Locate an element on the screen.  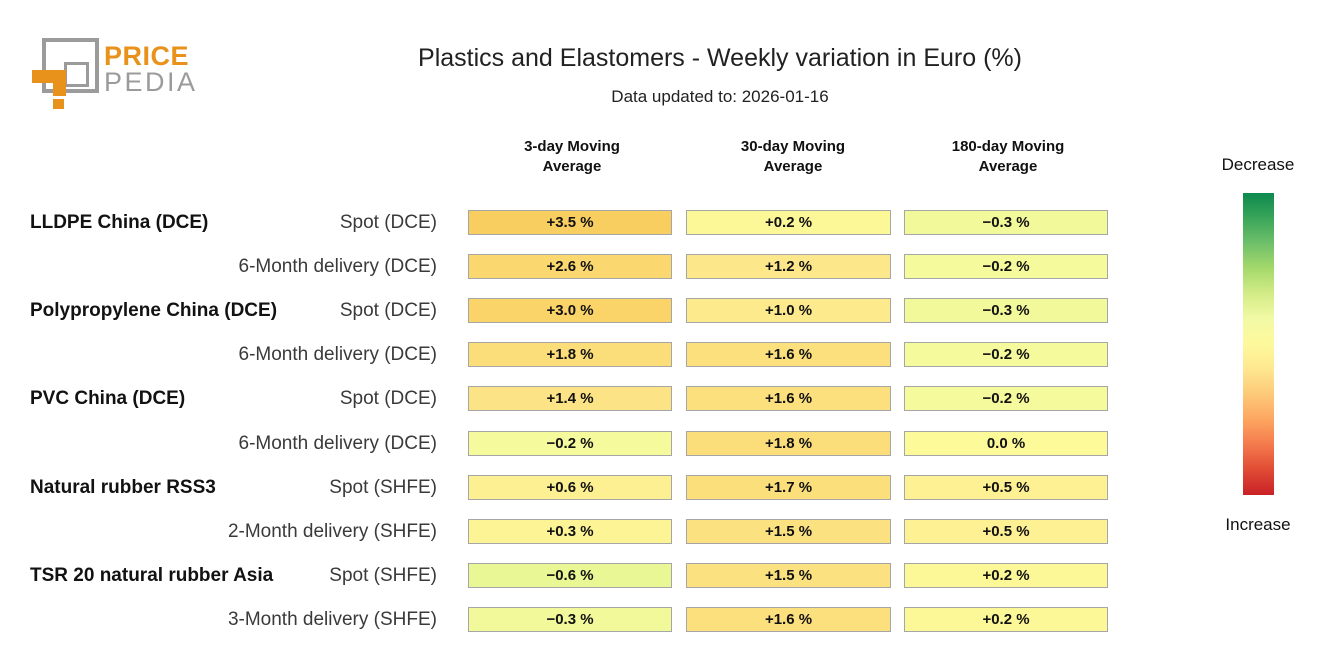
logo-orange-bracket-icon is located at coordinates (59, 83).